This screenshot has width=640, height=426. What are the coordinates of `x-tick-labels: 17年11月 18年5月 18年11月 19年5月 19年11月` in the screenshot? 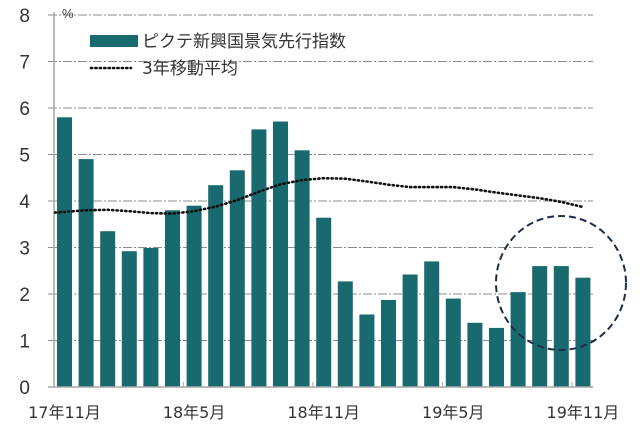 It's located at (323, 412).